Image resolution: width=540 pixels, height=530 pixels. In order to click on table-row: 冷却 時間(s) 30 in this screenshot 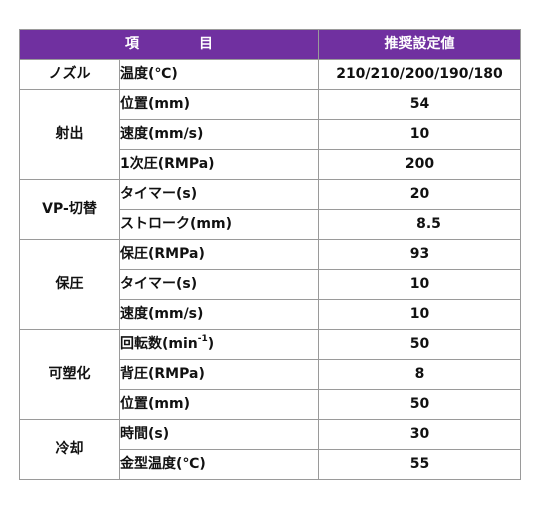, I will do `click(270, 449)`.